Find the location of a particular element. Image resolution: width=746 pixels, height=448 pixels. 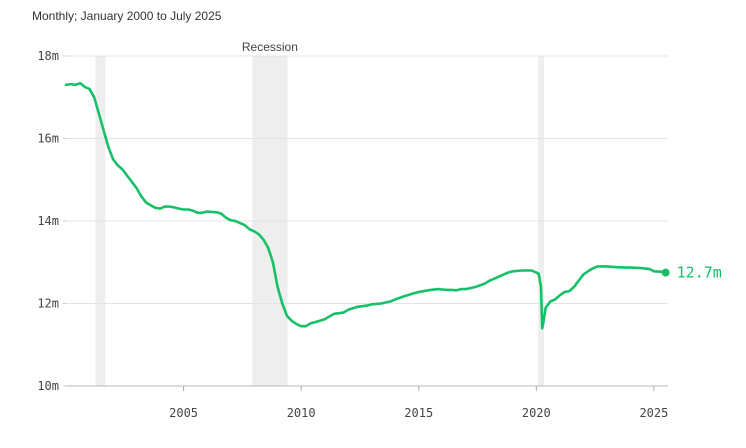

y-tick-label: 10m is located at coordinates (48, 386).